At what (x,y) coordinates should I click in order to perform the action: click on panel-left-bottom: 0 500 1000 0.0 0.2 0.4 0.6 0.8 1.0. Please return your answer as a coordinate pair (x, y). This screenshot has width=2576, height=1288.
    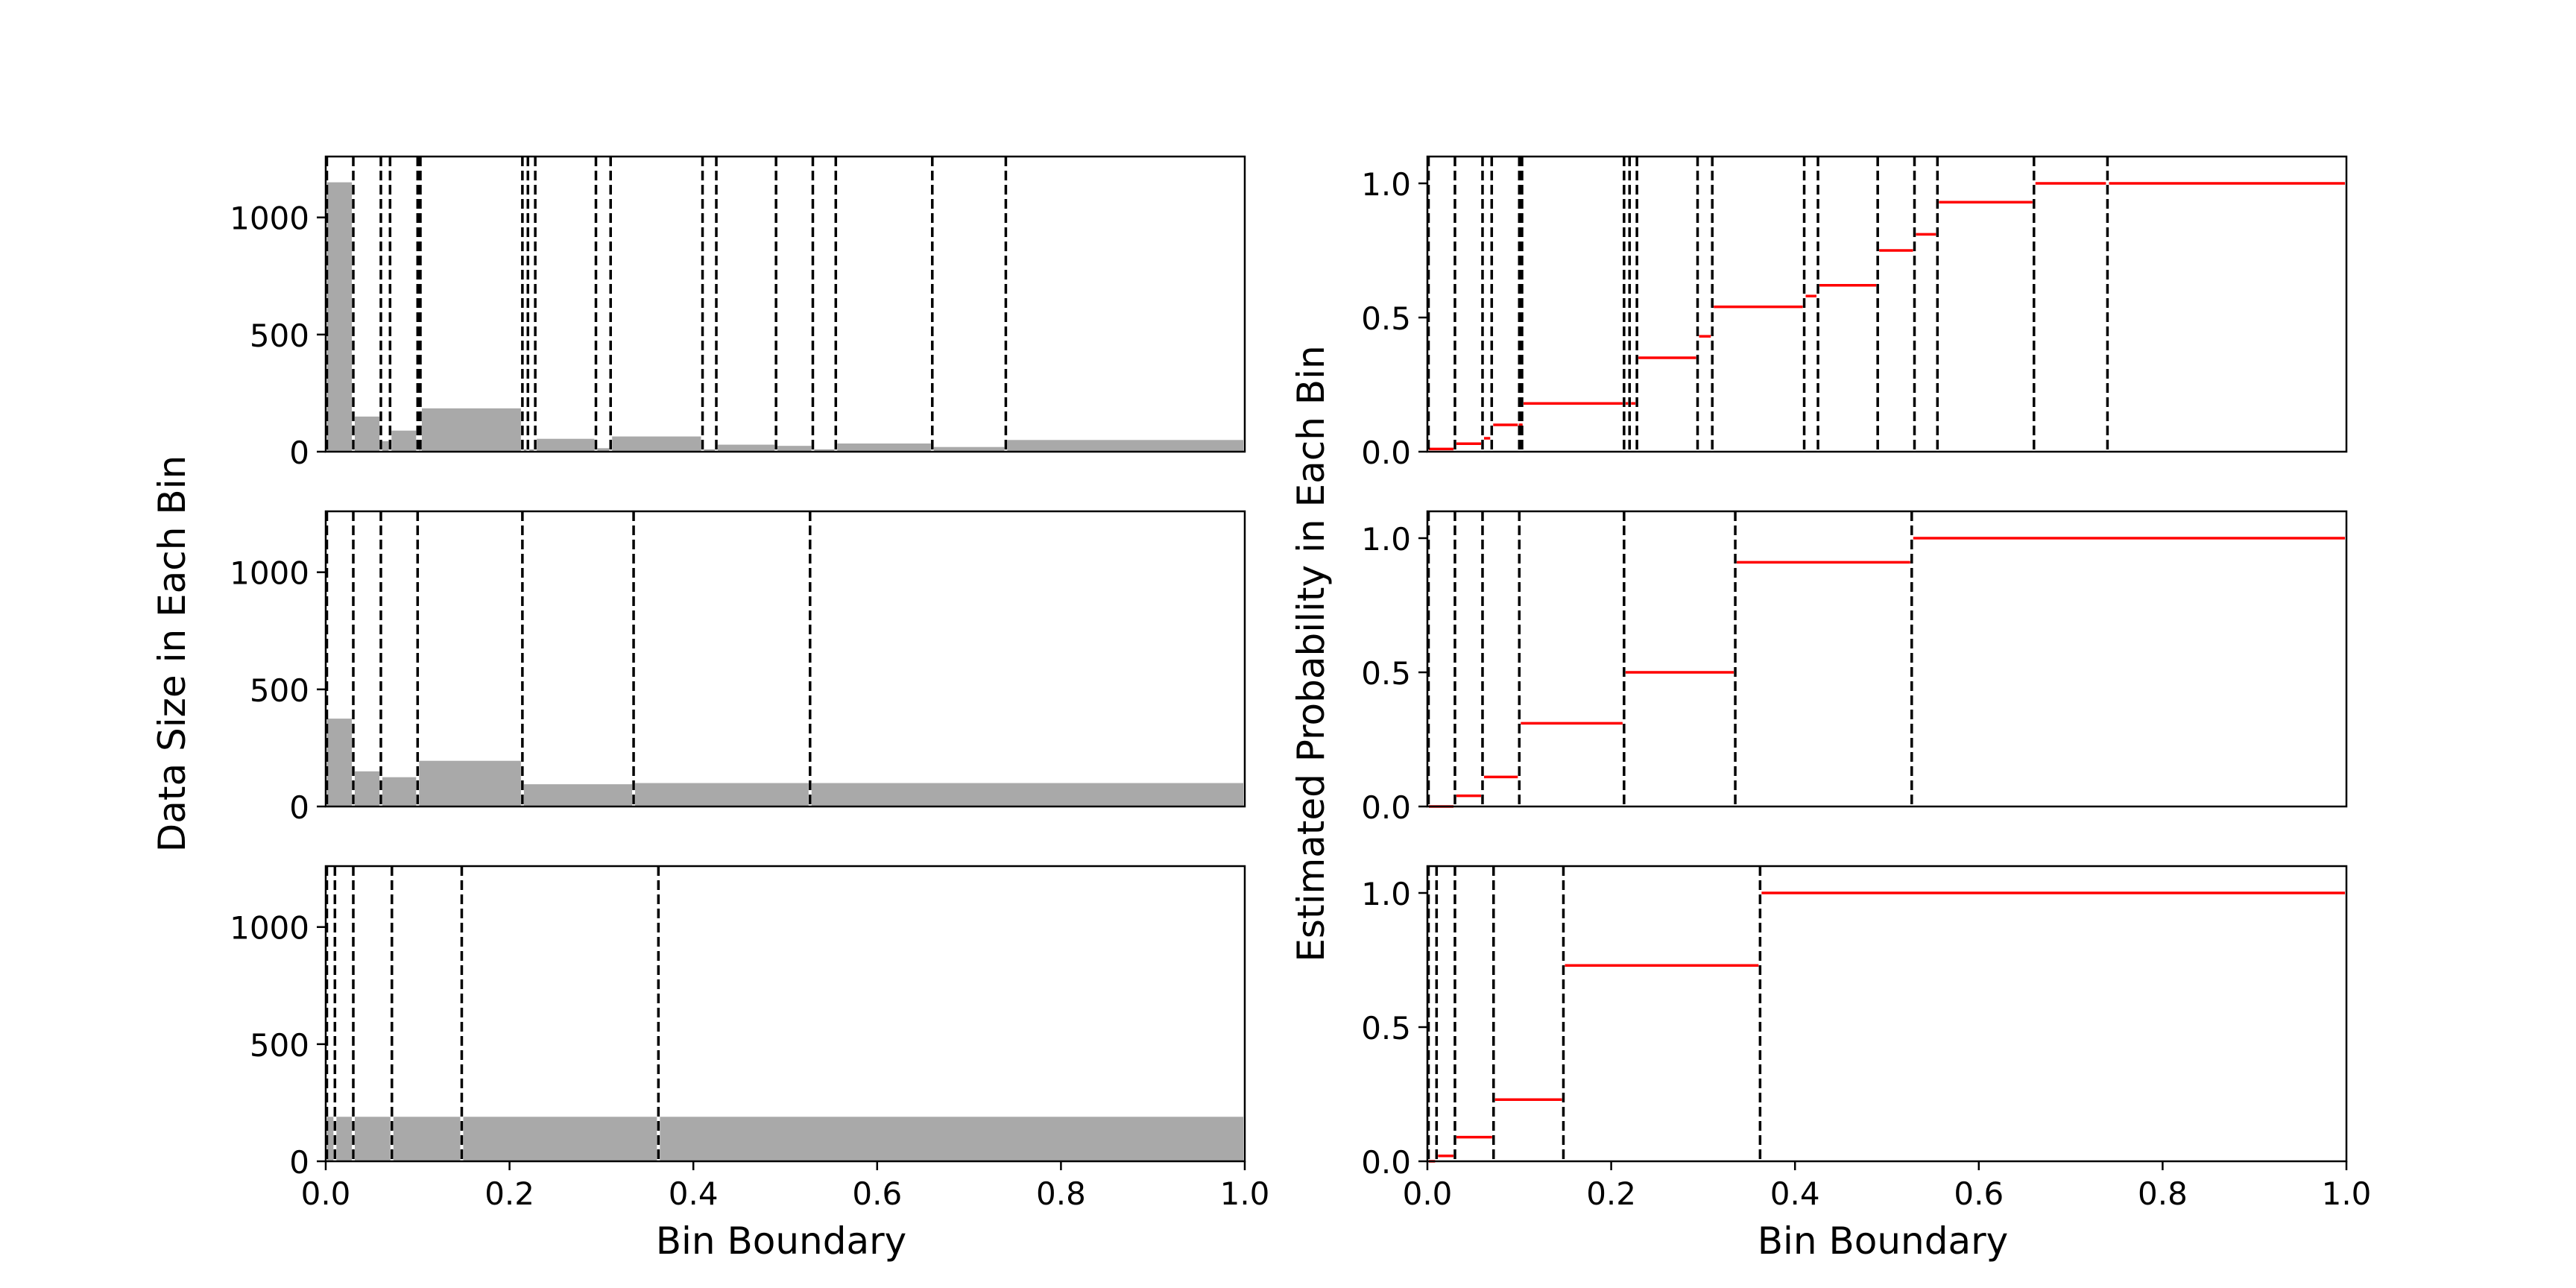
    Looking at the image, I should click on (750, 1038).